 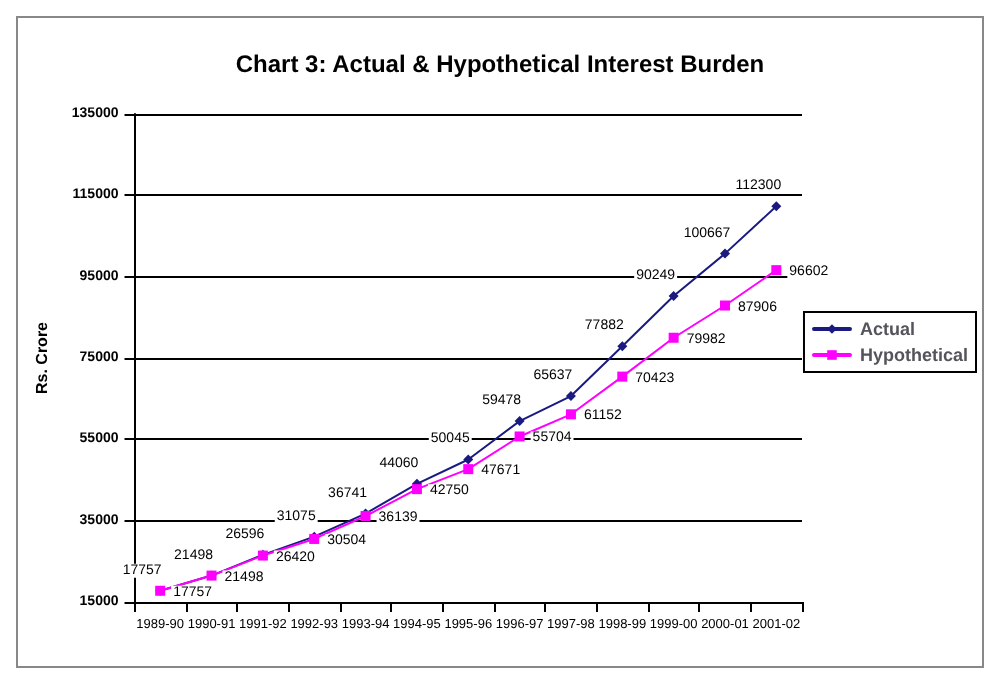 What do you see at coordinates (887, 329) in the screenshot?
I see `legend-label: Actual` at bounding box center [887, 329].